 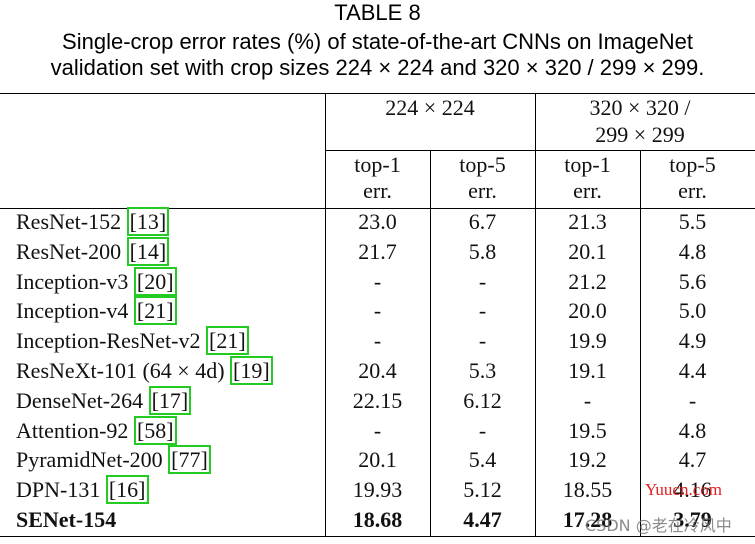 I want to click on cell: 5.4, so click(x=482, y=460).